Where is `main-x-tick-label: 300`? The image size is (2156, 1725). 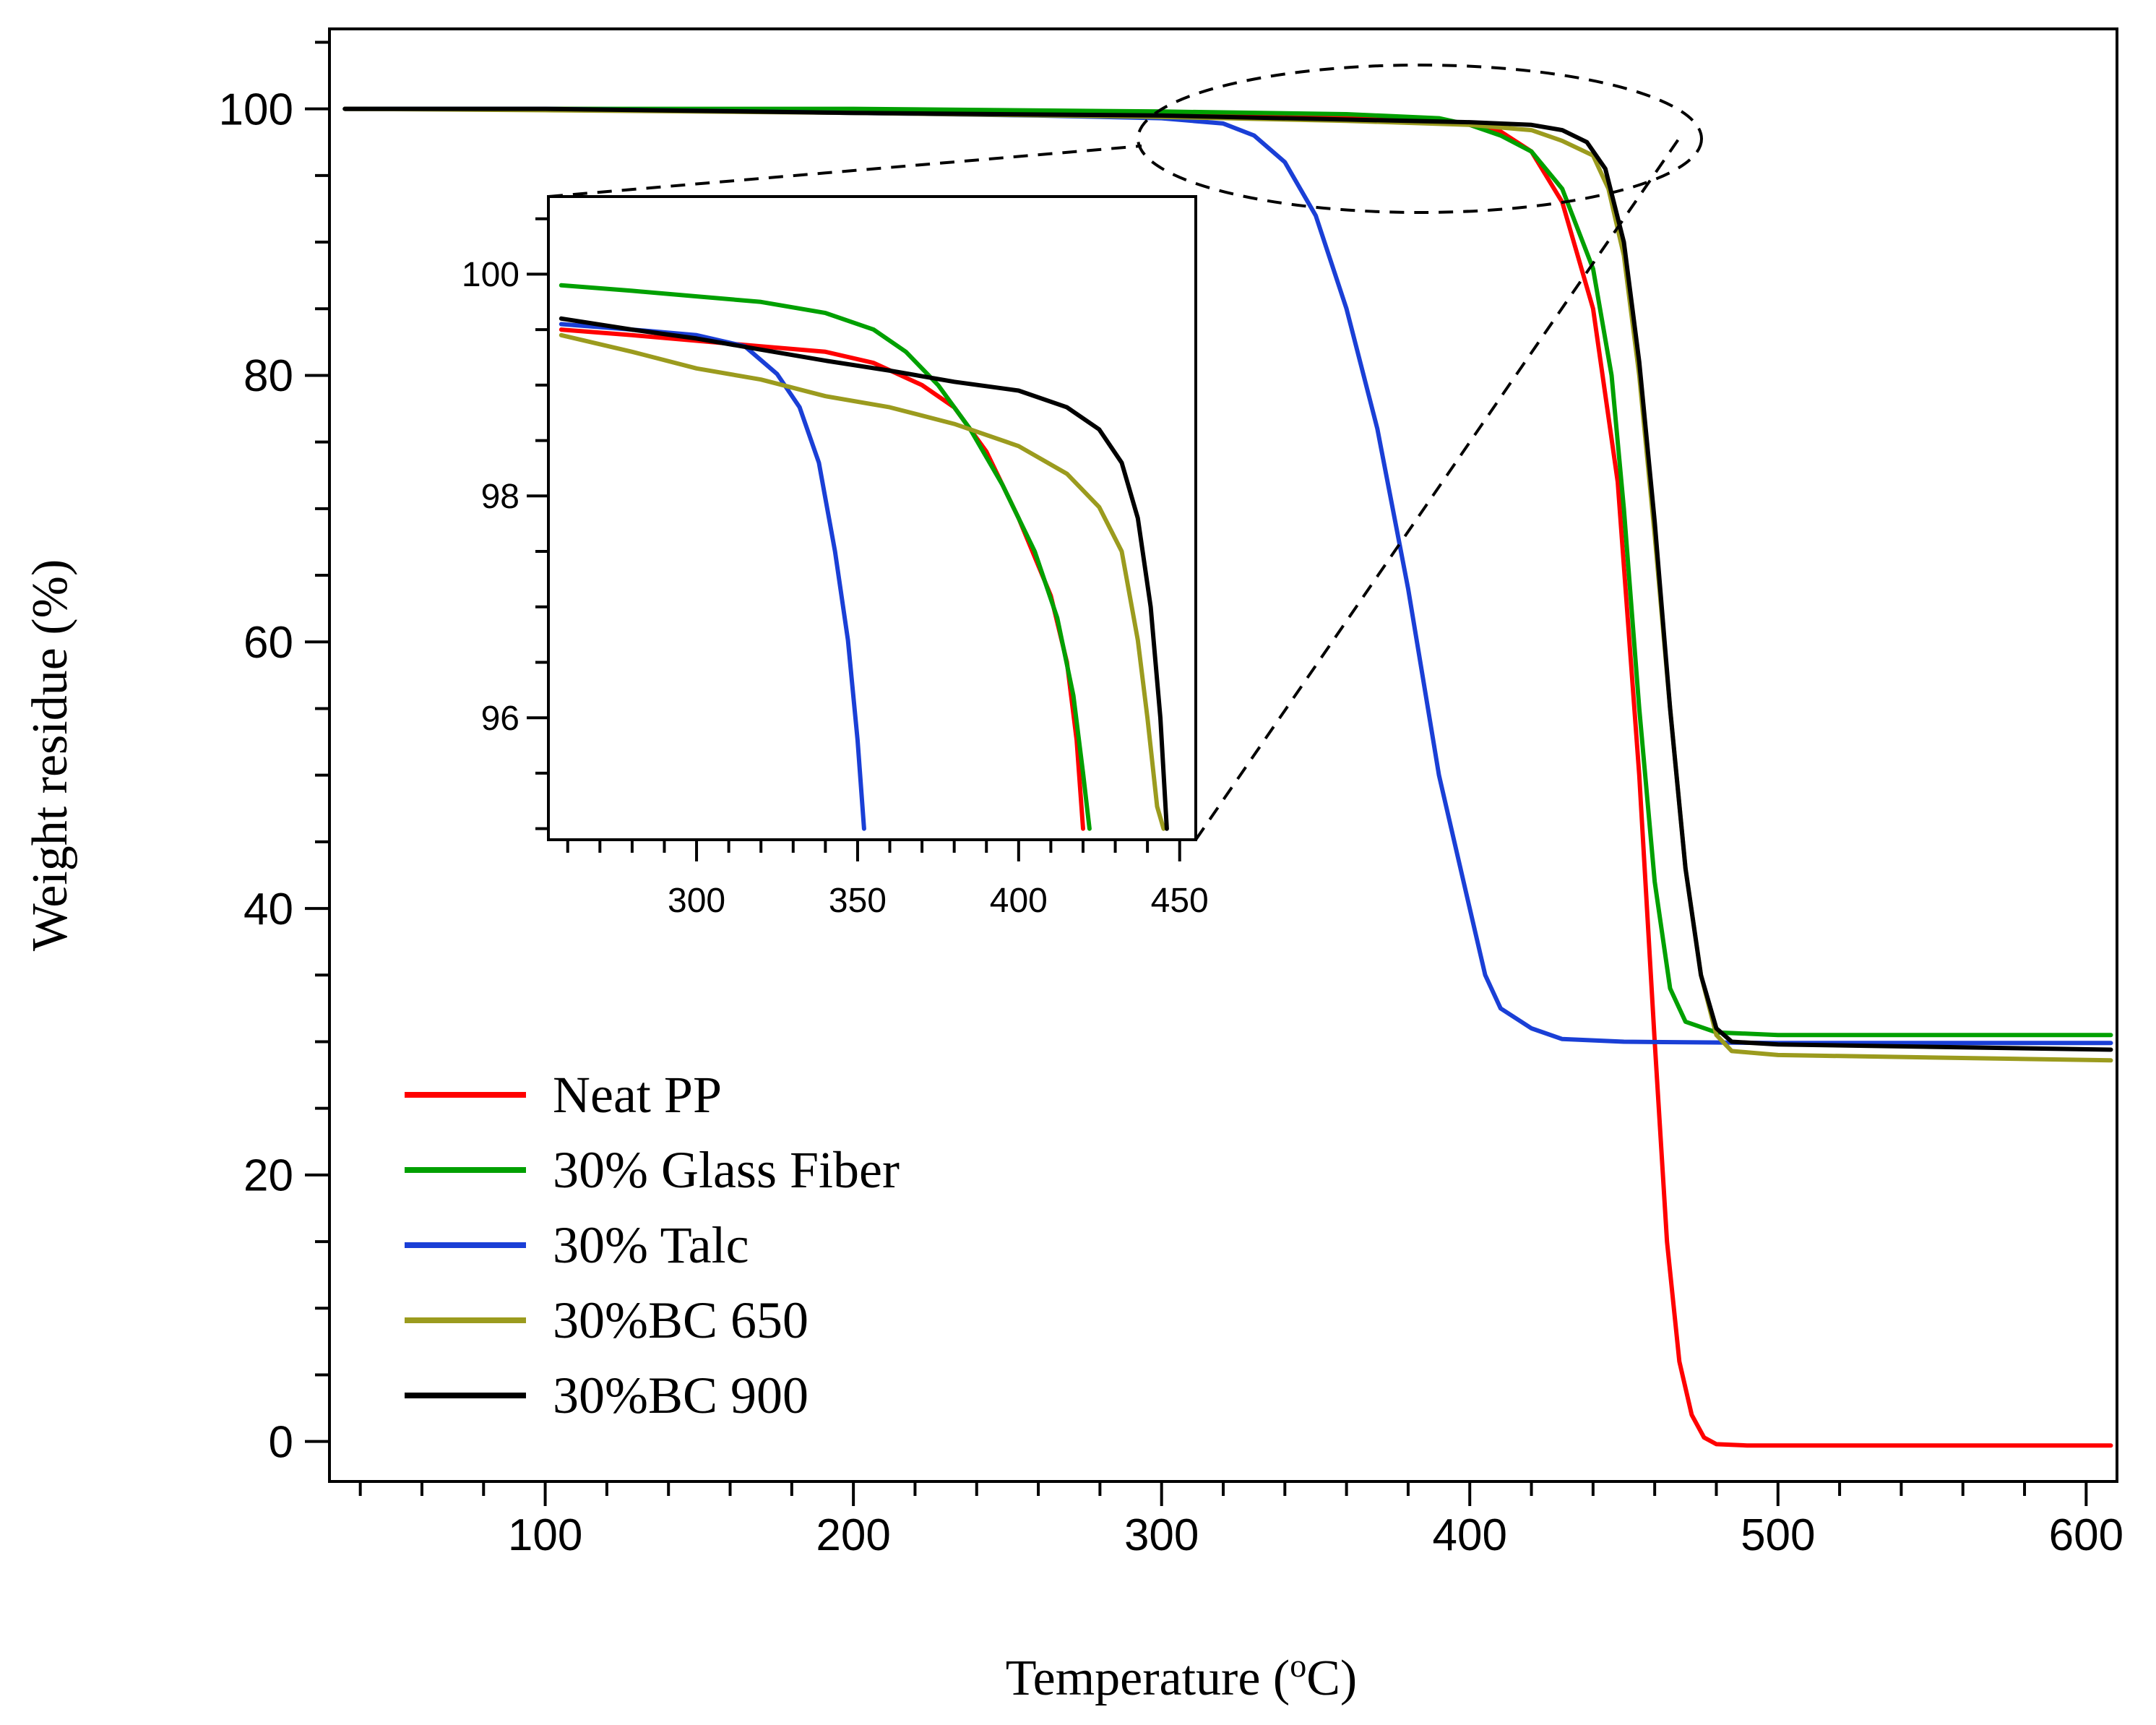 main-x-tick-label: 300 is located at coordinates (1161, 1535).